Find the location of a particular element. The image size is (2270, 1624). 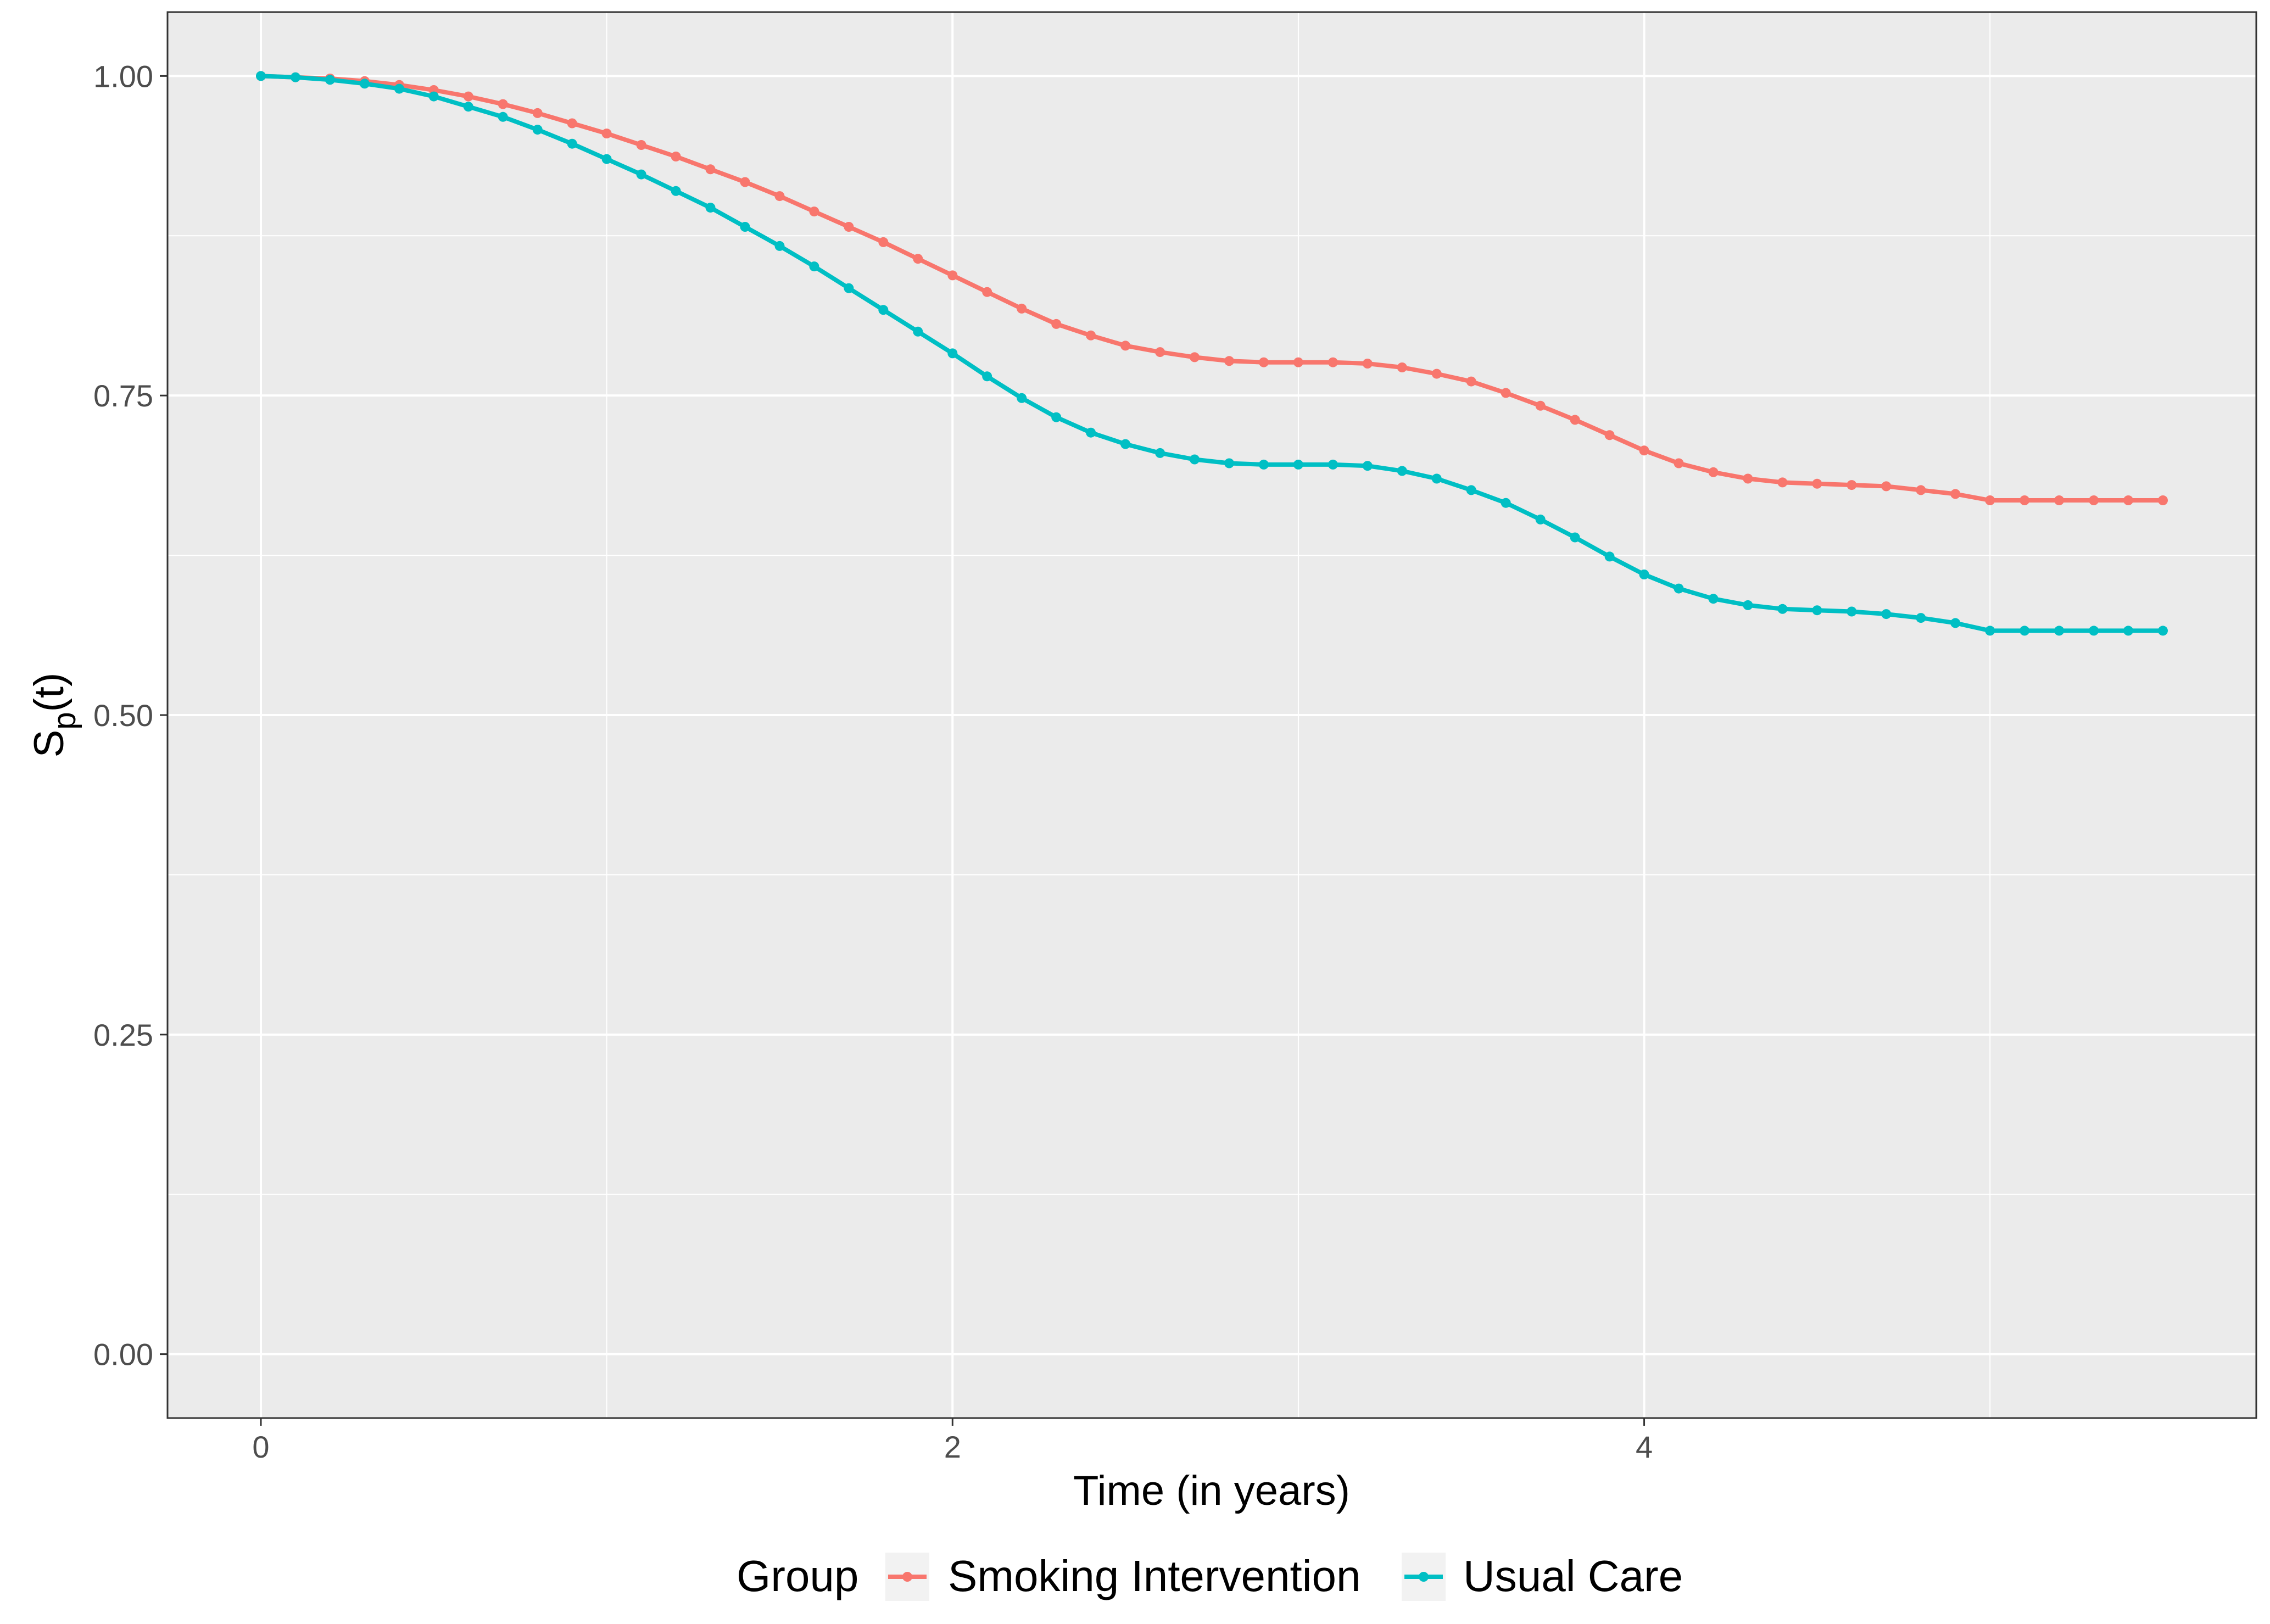

y-axis-title-subscript: p is located at coordinates (64, 720).